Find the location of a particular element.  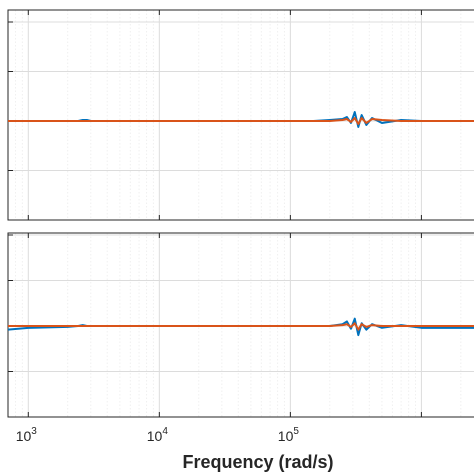

x-tick-label: 10⁴ is located at coordinates (158, 435).